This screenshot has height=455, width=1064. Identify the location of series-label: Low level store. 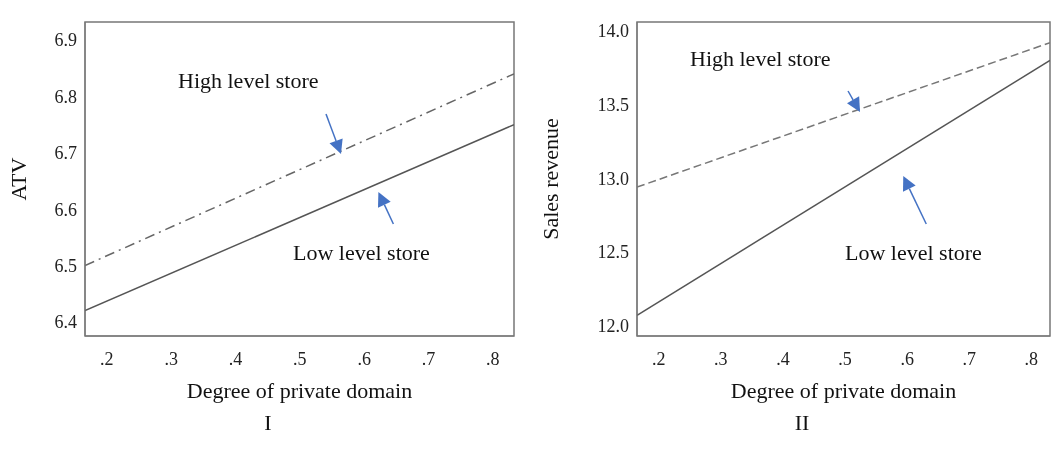
(361, 253).